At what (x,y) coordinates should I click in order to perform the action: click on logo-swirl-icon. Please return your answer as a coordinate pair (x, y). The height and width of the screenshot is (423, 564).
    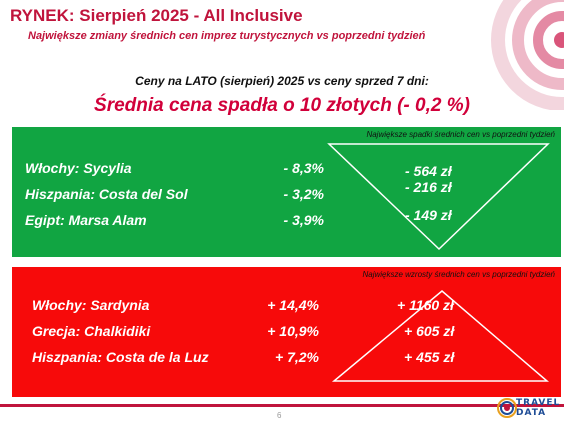
    Looking at the image, I should click on (507, 408).